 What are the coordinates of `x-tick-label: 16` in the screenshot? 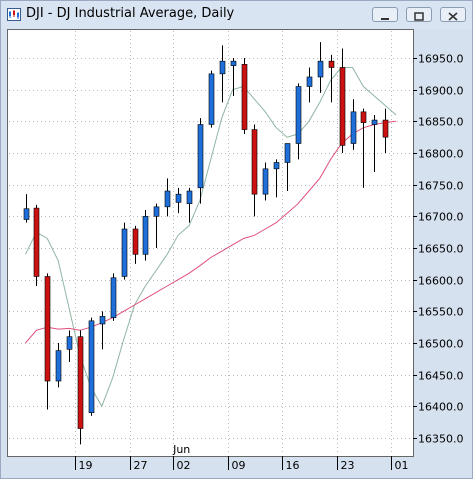 It's located at (293, 465).